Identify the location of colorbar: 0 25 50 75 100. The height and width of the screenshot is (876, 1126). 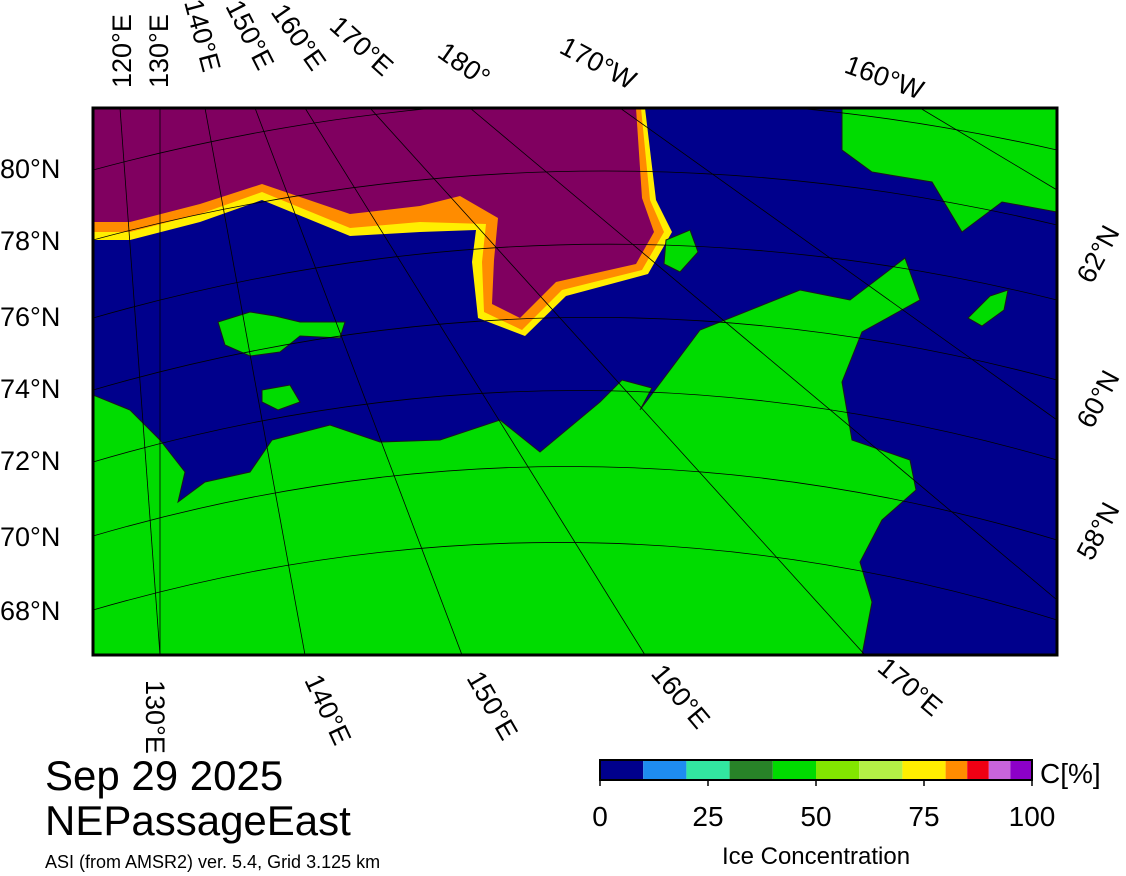
(824, 795).